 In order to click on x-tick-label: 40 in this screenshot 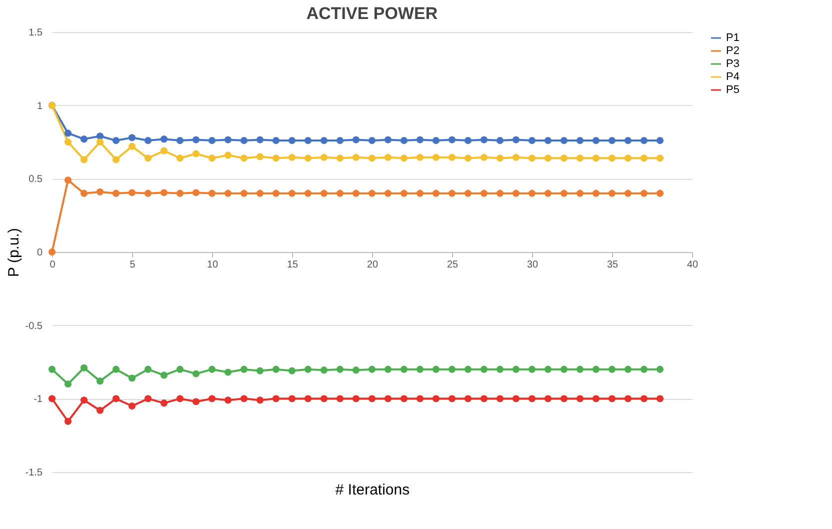, I will do `click(692, 265)`.